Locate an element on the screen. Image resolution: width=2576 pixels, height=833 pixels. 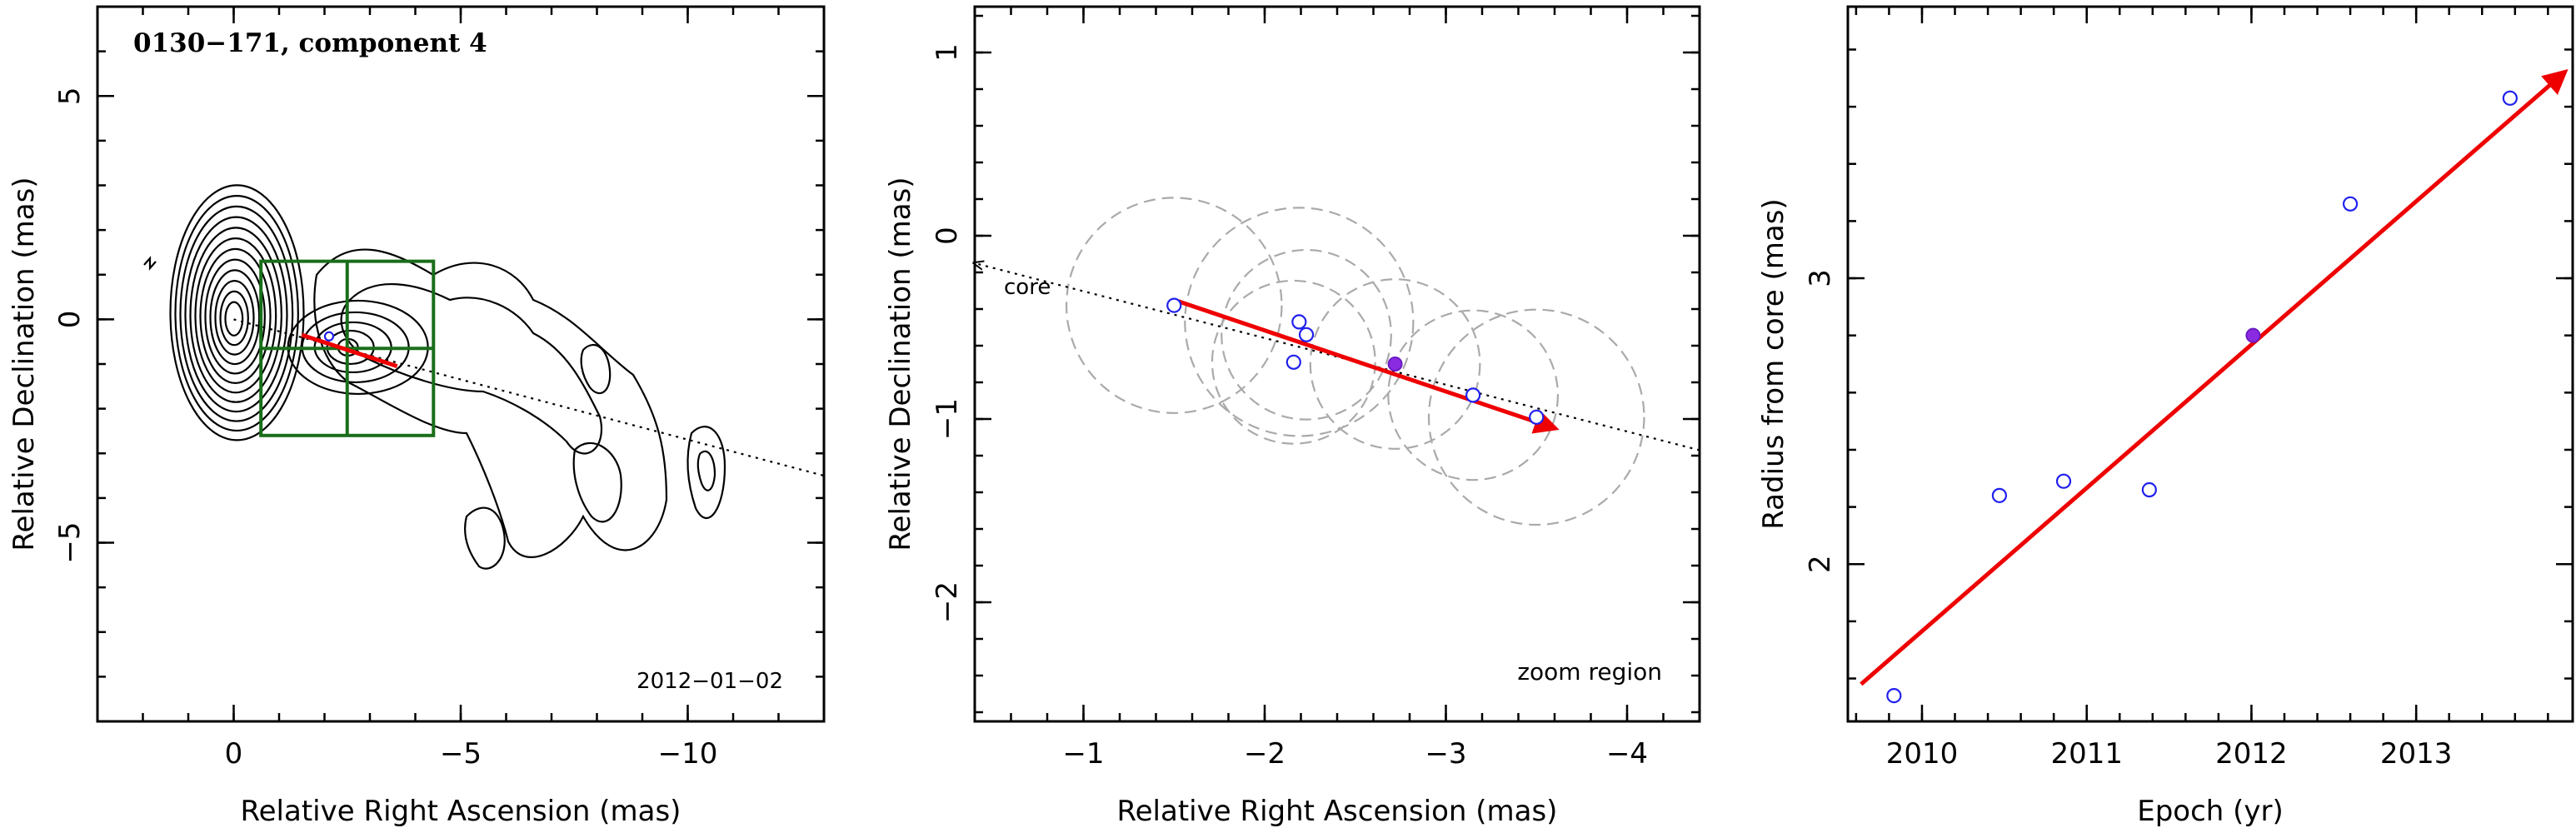
panel1-xtick-label: −10 is located at coordinates (688, 754).